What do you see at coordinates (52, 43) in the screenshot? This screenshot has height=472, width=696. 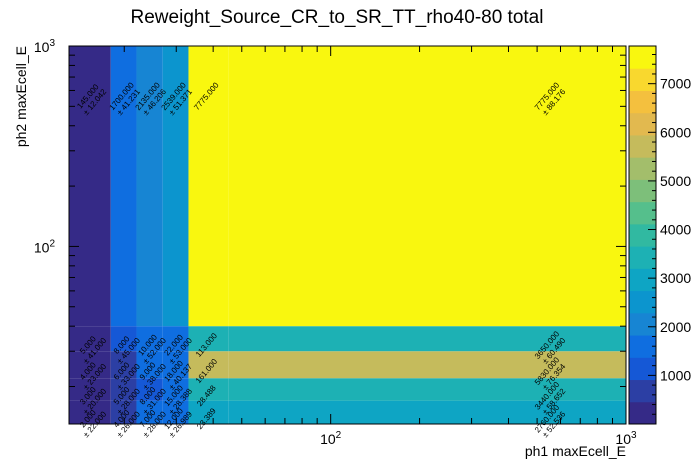 I see `y-tick-exponent: 3` at bounding box center [52, 43].